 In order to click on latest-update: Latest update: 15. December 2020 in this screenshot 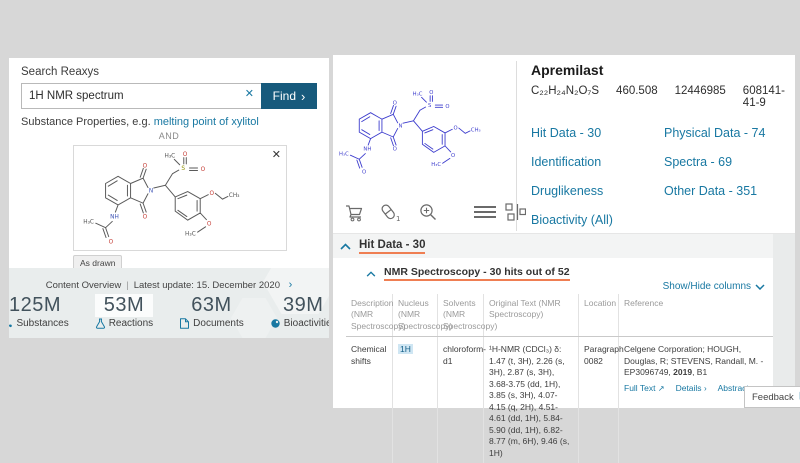, I will do `click(206, 285)`.